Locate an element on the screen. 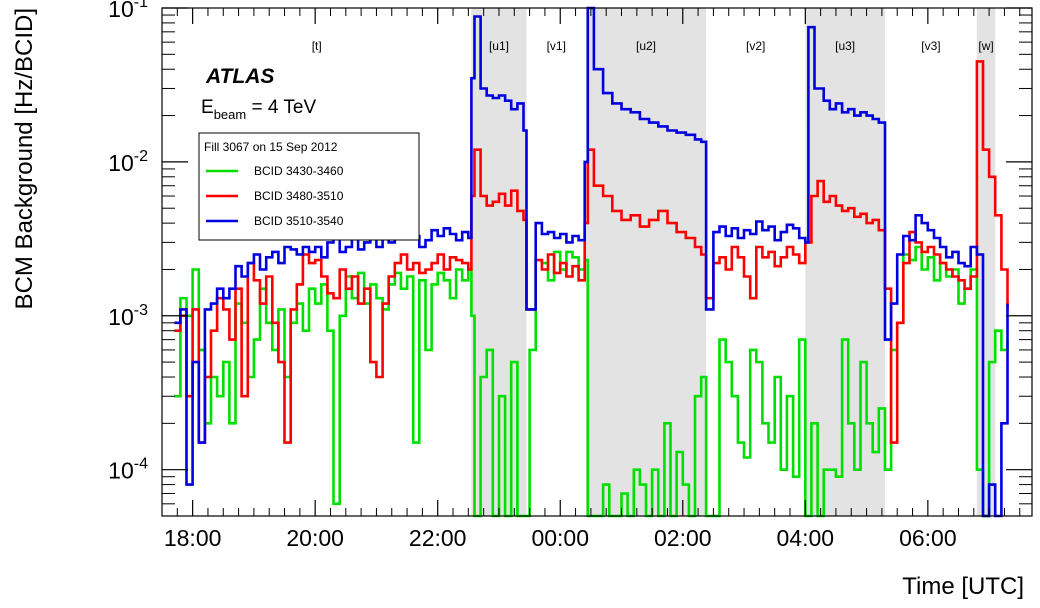  period-labels: [t] [u1] [v1] [u2] [v2] [u3] [v3] [w] is located at coordinates (653, 46).